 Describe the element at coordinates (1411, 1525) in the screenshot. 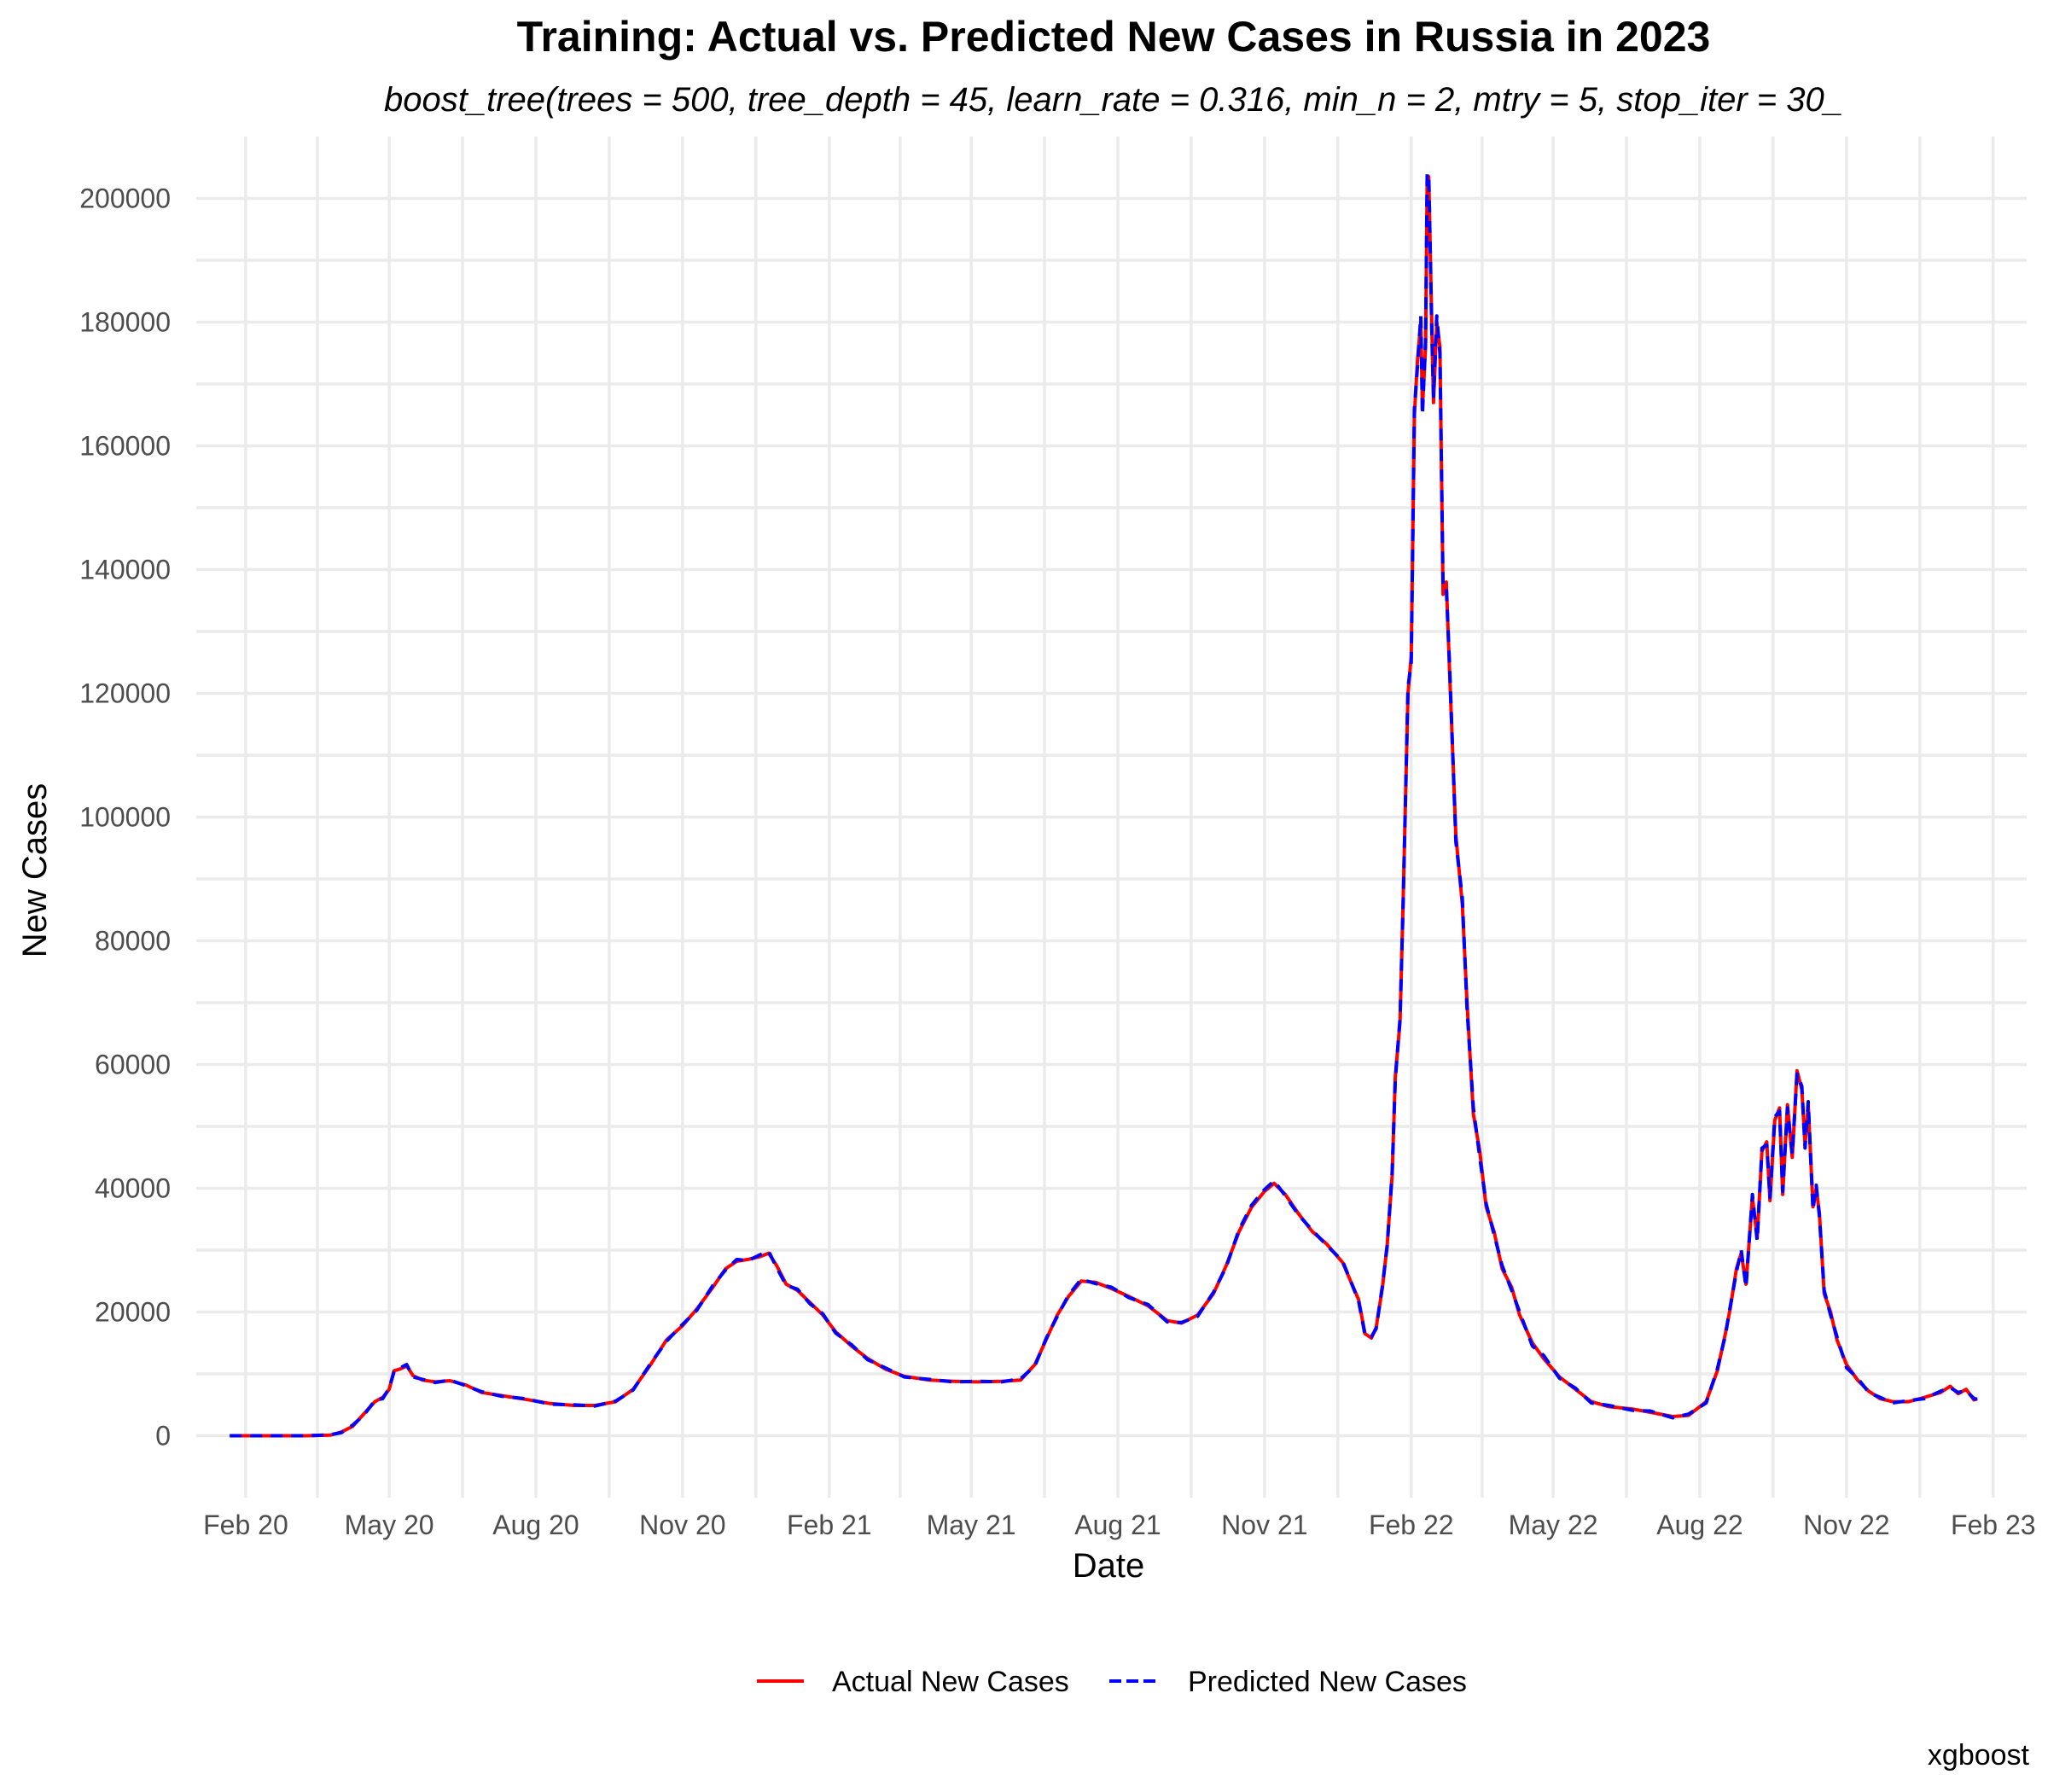

I see `x-tick-label: Feb 22` at that location.